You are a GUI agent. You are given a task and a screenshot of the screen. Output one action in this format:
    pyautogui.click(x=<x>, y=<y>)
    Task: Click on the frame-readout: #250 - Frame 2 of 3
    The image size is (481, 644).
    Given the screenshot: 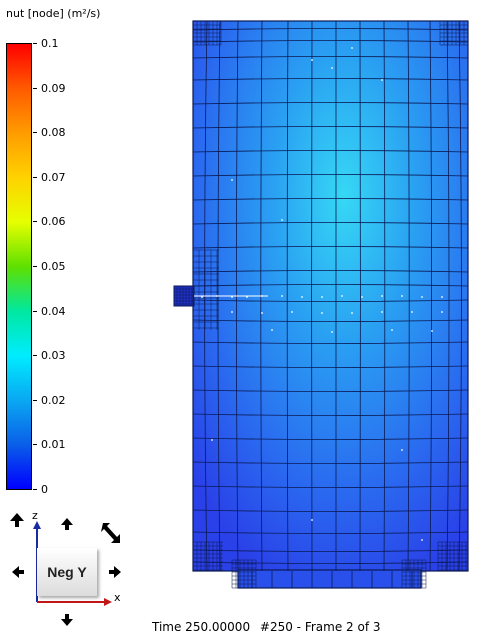 What is the action you would take?
    pyautogui.click(x=320, y=627)
    